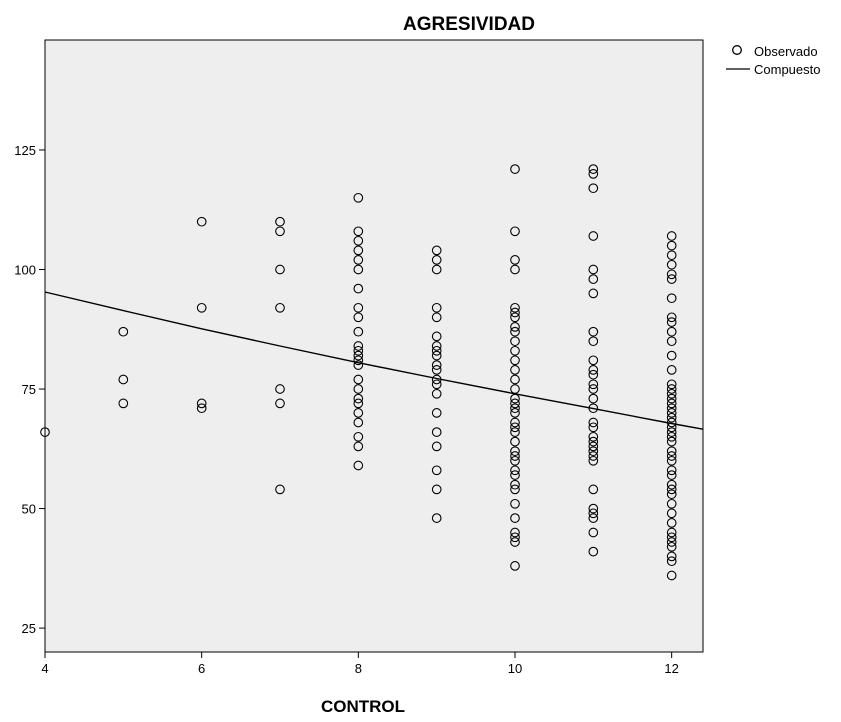 Image resolution: width=841 pixels, height=722 pixels. I want to click on x-tick-label-10: 10, so click(515, 668).